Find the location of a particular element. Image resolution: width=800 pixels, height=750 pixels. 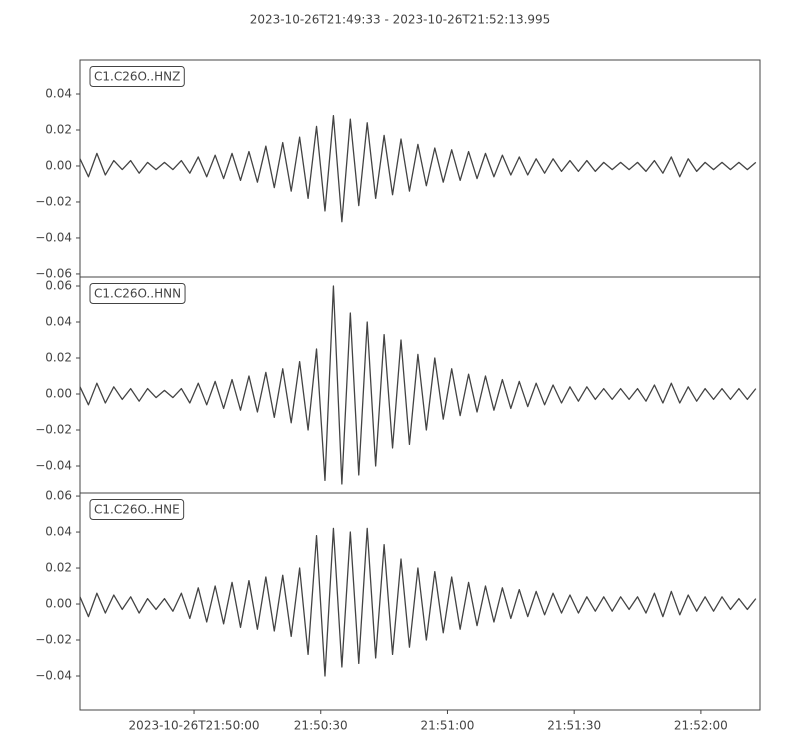

trace is located at coordinates (418, 168).